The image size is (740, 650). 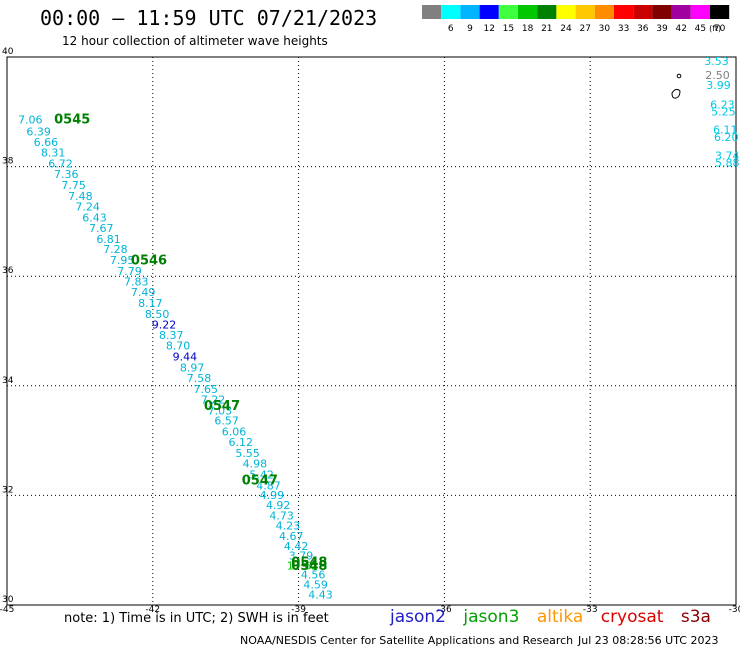 I want to click on mission-jason2: jason2, so click(x=418, y=617).